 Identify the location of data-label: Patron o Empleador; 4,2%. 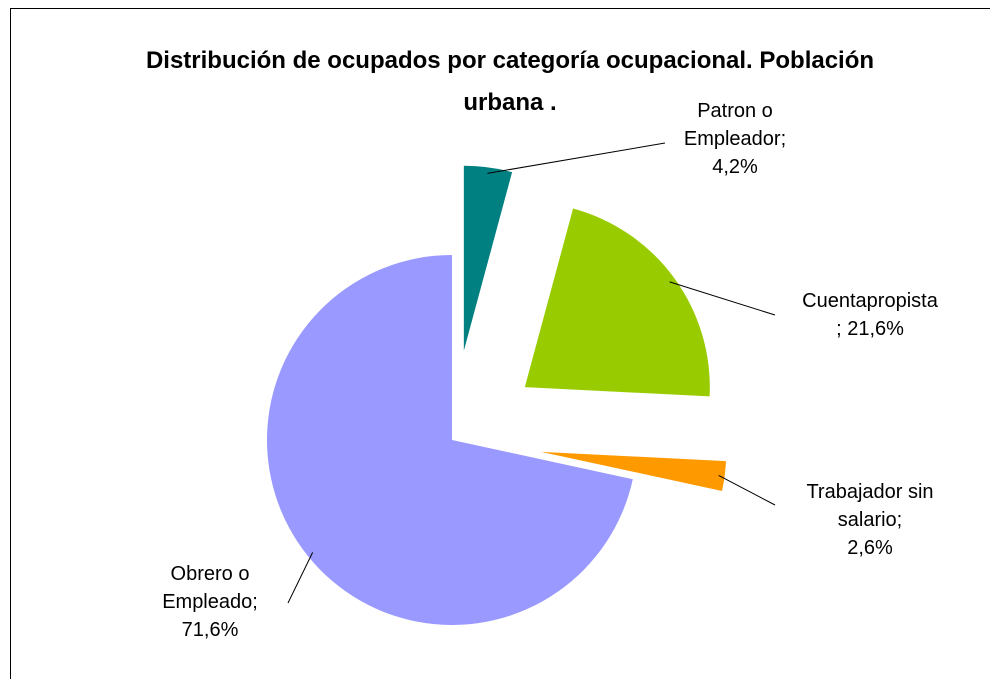
(735, 139).